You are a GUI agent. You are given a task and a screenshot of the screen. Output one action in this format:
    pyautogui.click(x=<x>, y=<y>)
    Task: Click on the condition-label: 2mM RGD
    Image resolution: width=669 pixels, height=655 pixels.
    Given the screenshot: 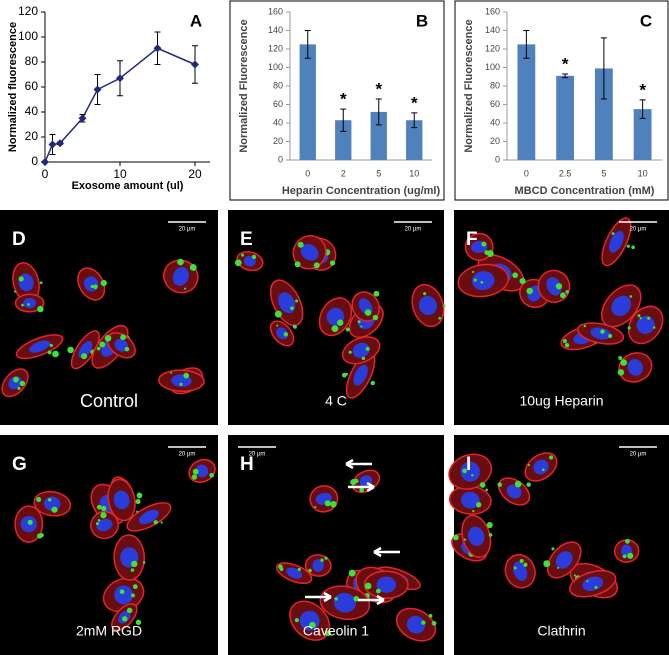 What is the action you would take?
    pyautogui.click(x=109, y=631)
    